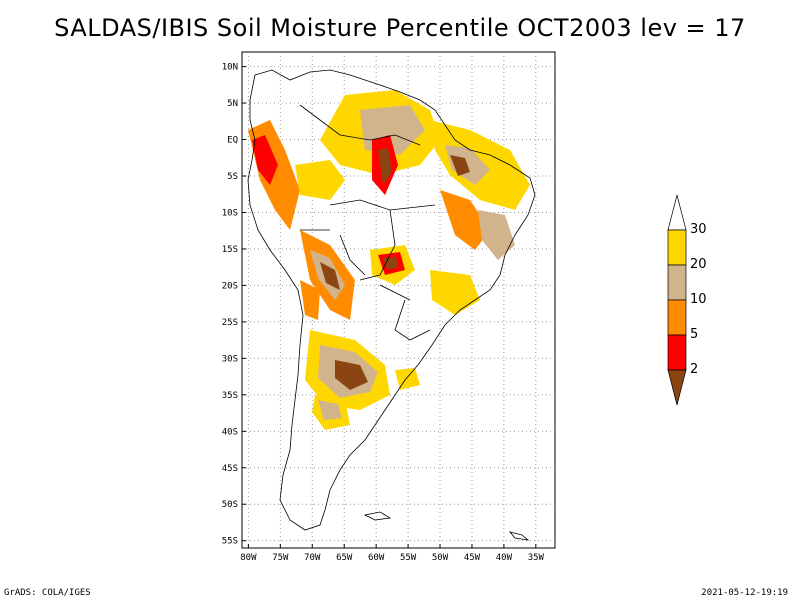 This screenshot has height=600, width=800. I want to click on y-tick-label: 30S, so click(230, 359).